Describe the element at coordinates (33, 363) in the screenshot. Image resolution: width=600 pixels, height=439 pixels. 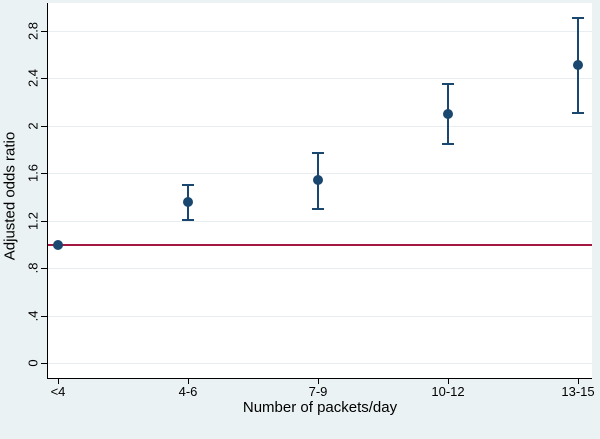
I see `y-tick-label: 0` at that location.